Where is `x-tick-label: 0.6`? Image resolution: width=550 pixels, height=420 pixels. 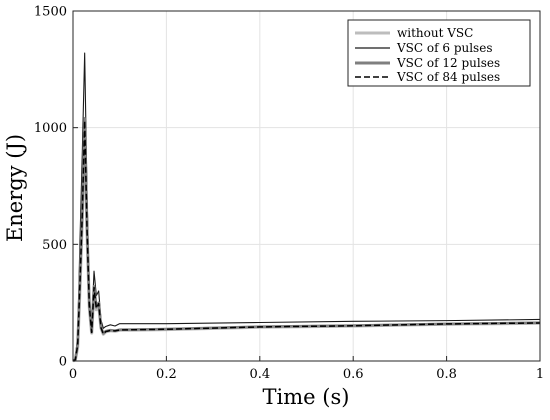
x-tick-label: 0.6 is located at coordinates (353, 374).